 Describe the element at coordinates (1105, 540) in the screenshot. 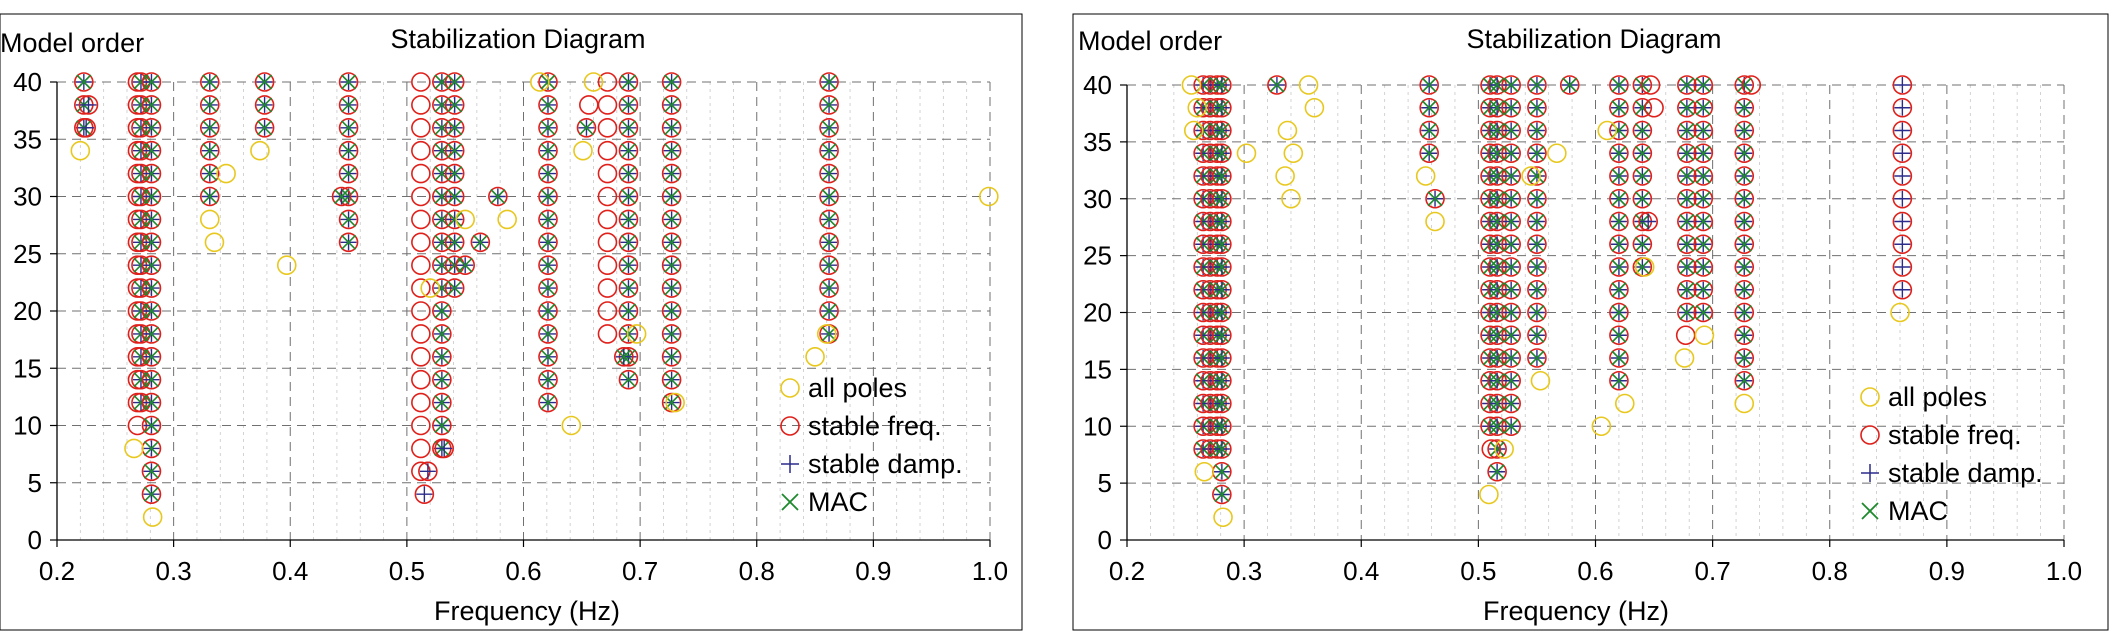

I see `y-tick-label: 0` at that location.